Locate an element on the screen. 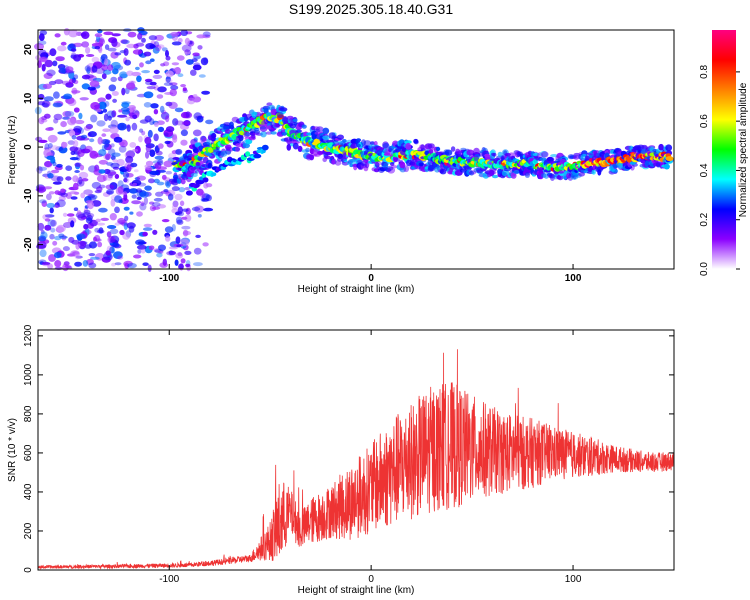 The image size is (750, 600). spectrogram-x-ticks: -100 0 100 is located at coordinates (370, 274).